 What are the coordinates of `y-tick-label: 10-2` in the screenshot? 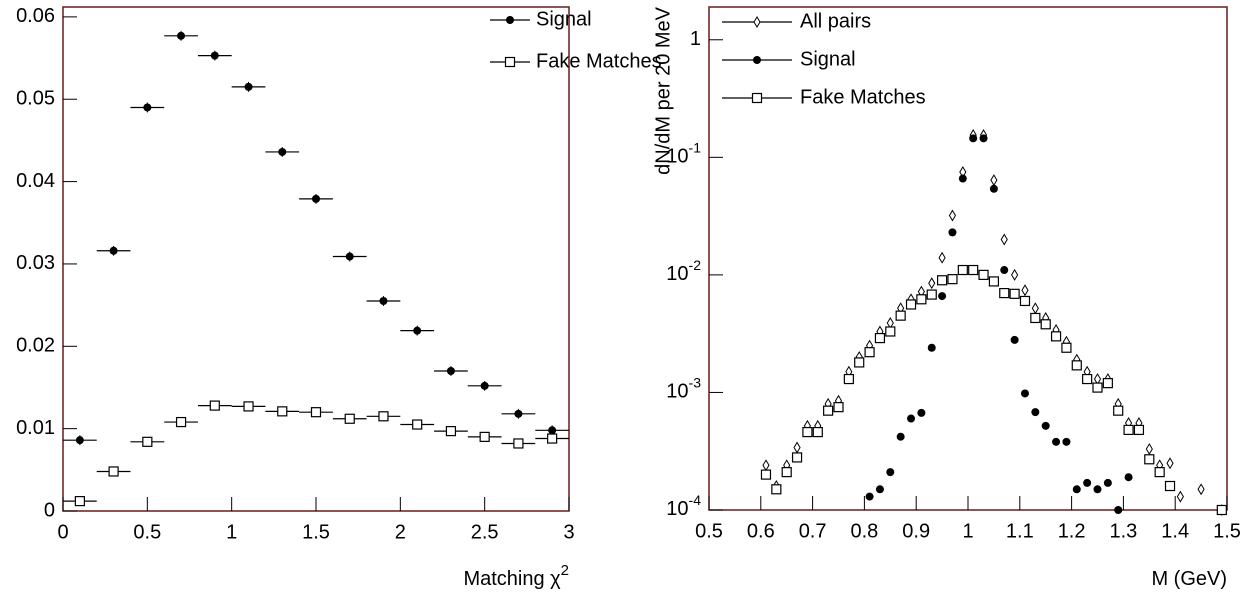 It's located at (683, 271).